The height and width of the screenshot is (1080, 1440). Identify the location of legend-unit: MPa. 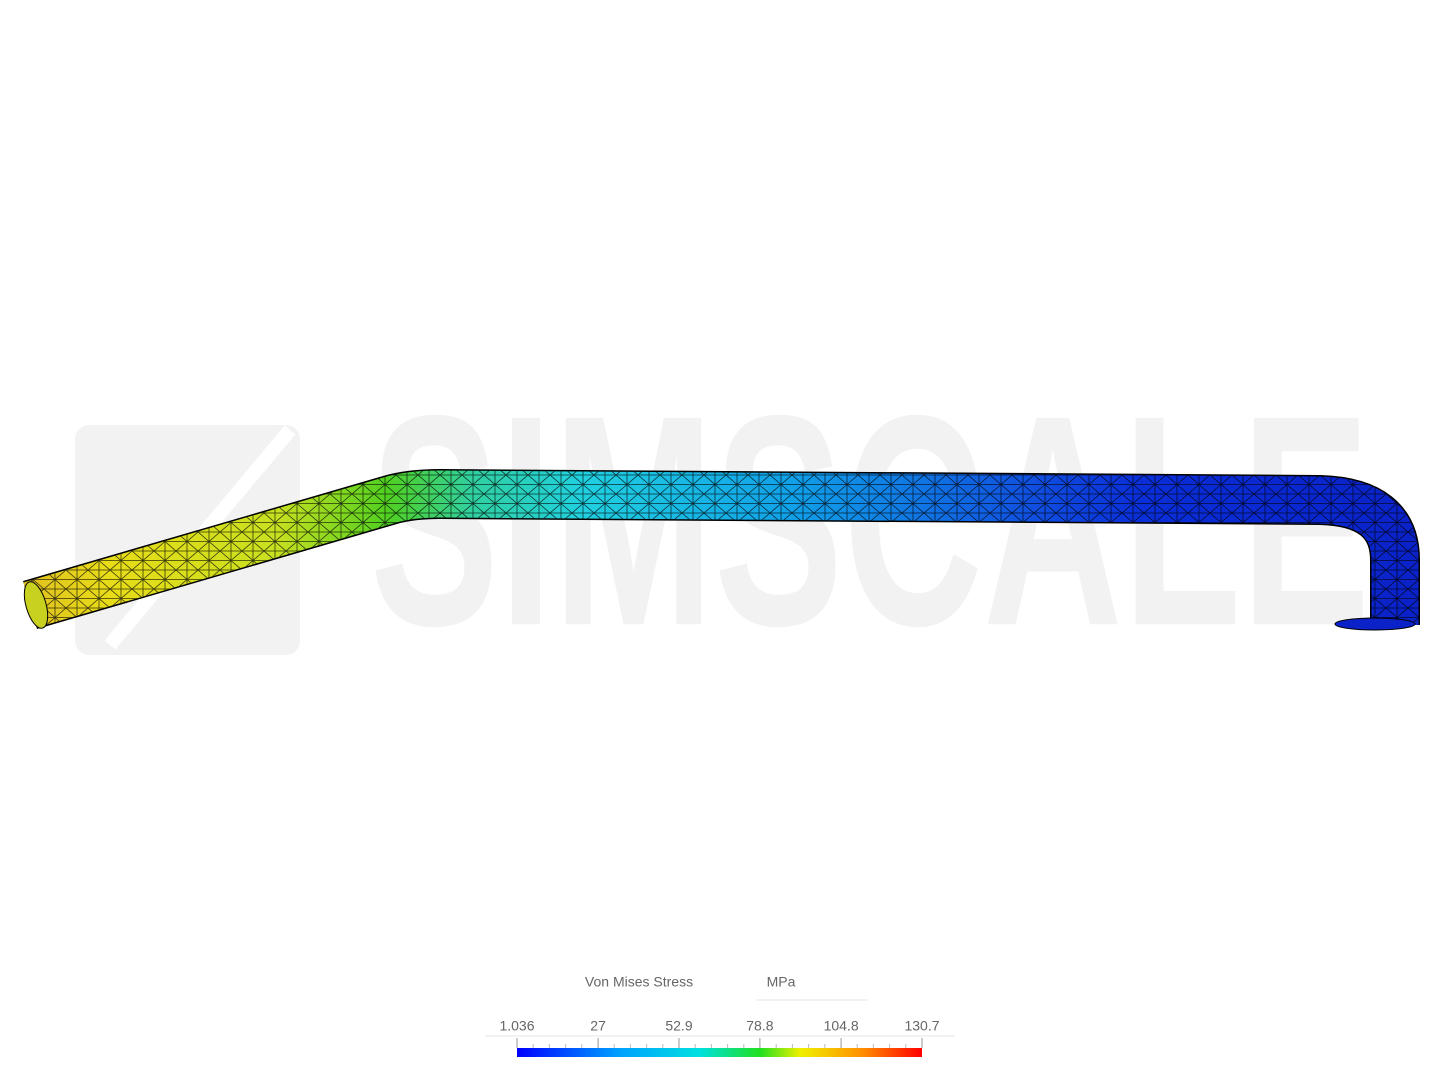
(781, 982).